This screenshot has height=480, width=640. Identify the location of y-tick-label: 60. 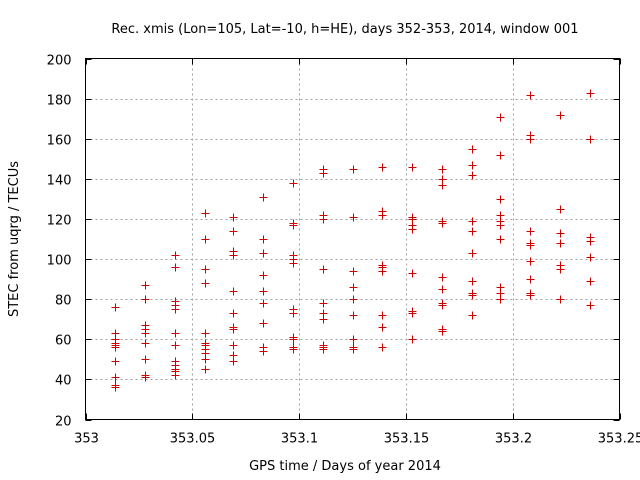
(63, 341).